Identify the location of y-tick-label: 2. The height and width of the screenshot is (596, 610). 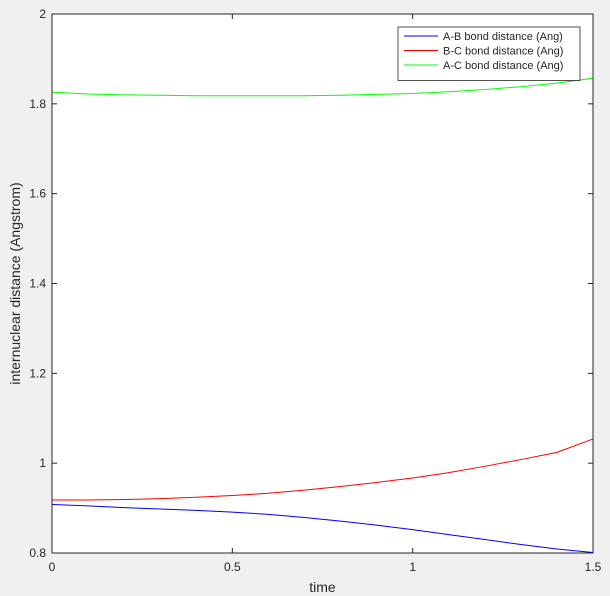
(42, 14).